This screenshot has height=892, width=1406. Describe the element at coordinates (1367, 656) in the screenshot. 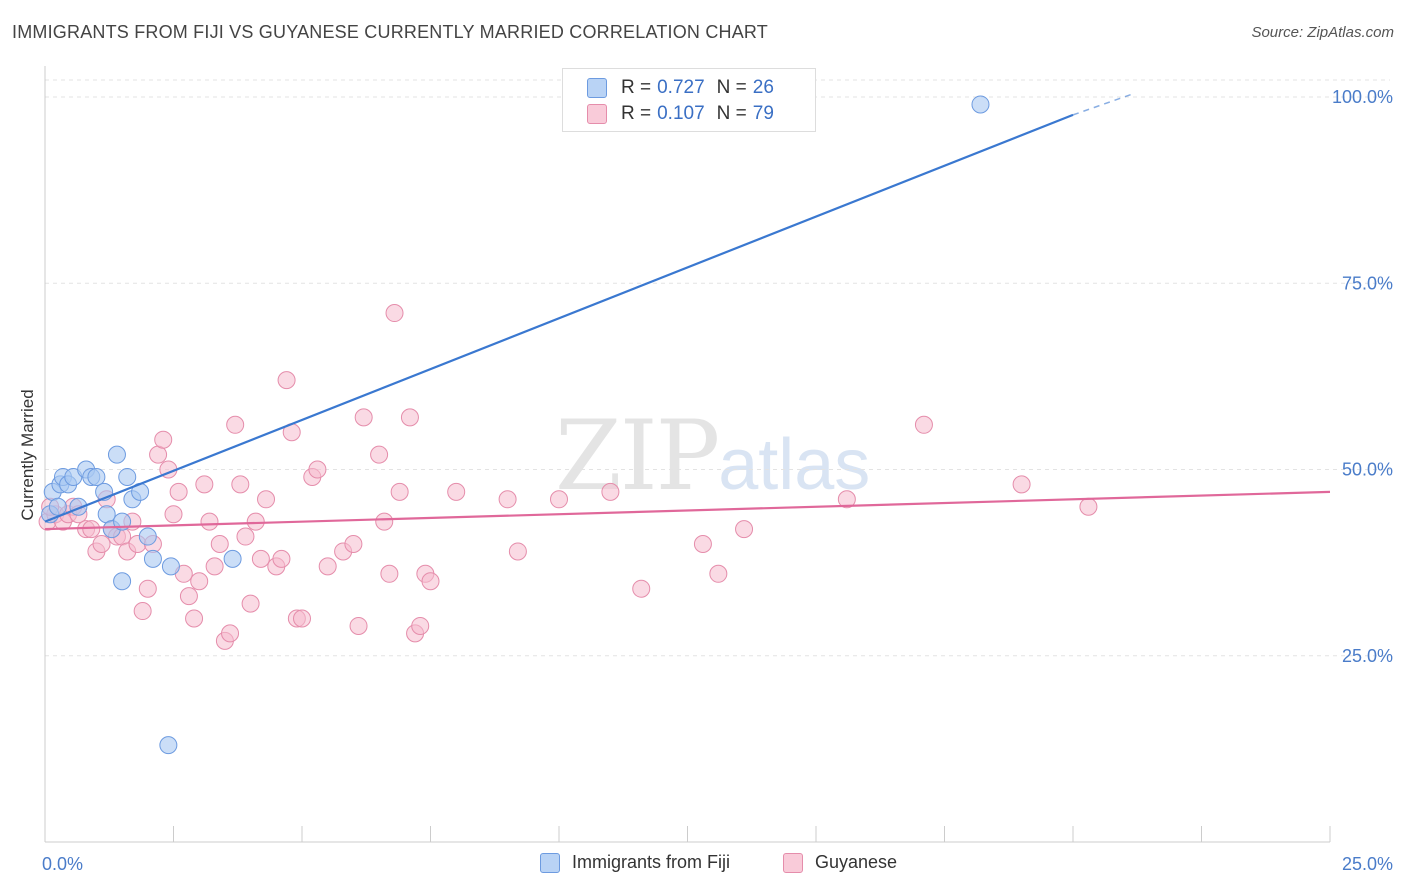

I see `y-tick-label: 25.0%` at that location.